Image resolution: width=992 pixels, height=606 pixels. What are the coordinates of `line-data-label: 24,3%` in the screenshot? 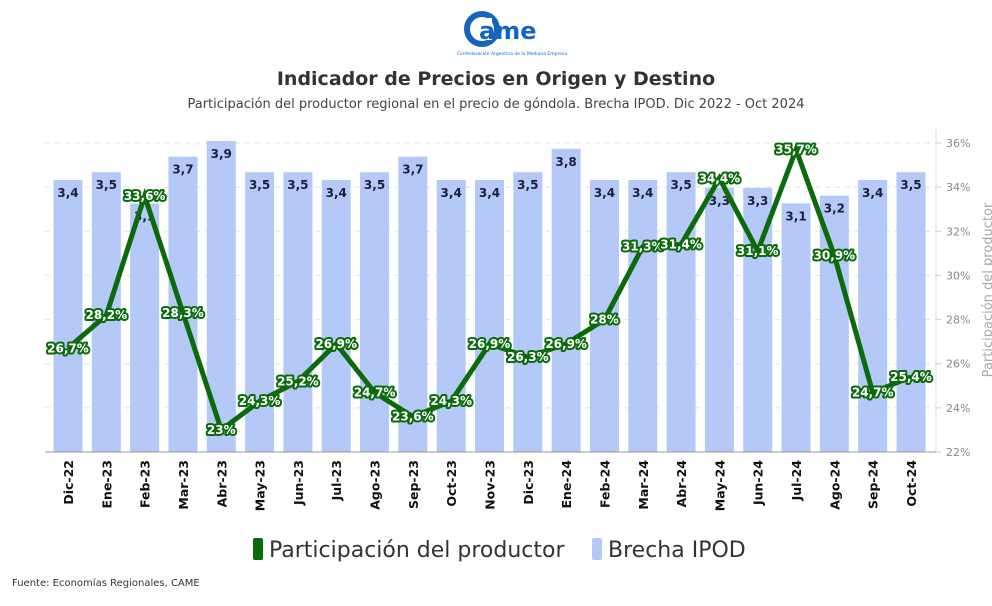 It's located at (451, 401).